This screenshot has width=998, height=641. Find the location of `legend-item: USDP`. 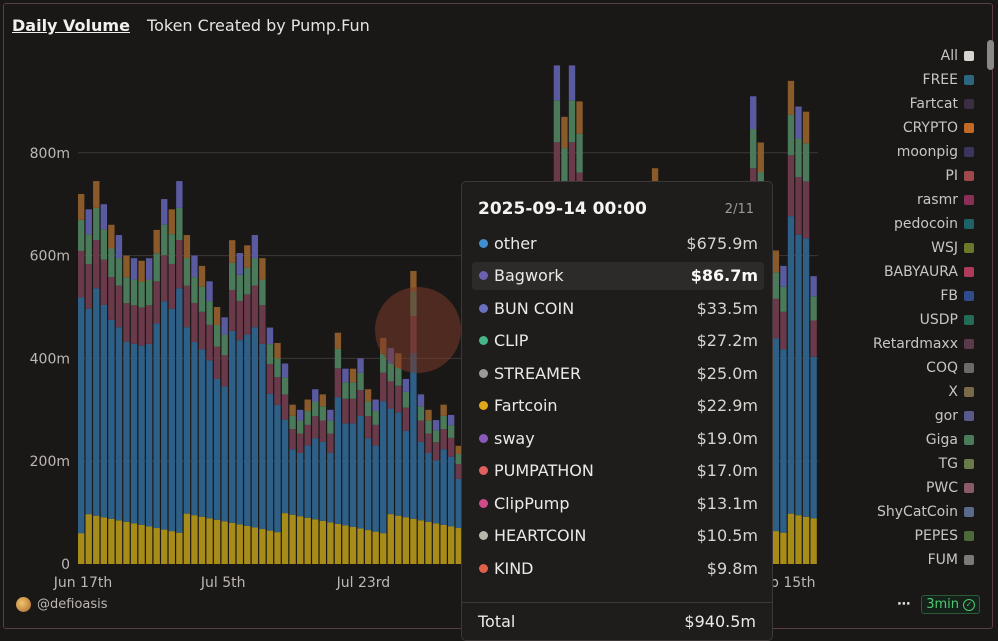

legend-item: USDP is located at coordinates (899, 320).